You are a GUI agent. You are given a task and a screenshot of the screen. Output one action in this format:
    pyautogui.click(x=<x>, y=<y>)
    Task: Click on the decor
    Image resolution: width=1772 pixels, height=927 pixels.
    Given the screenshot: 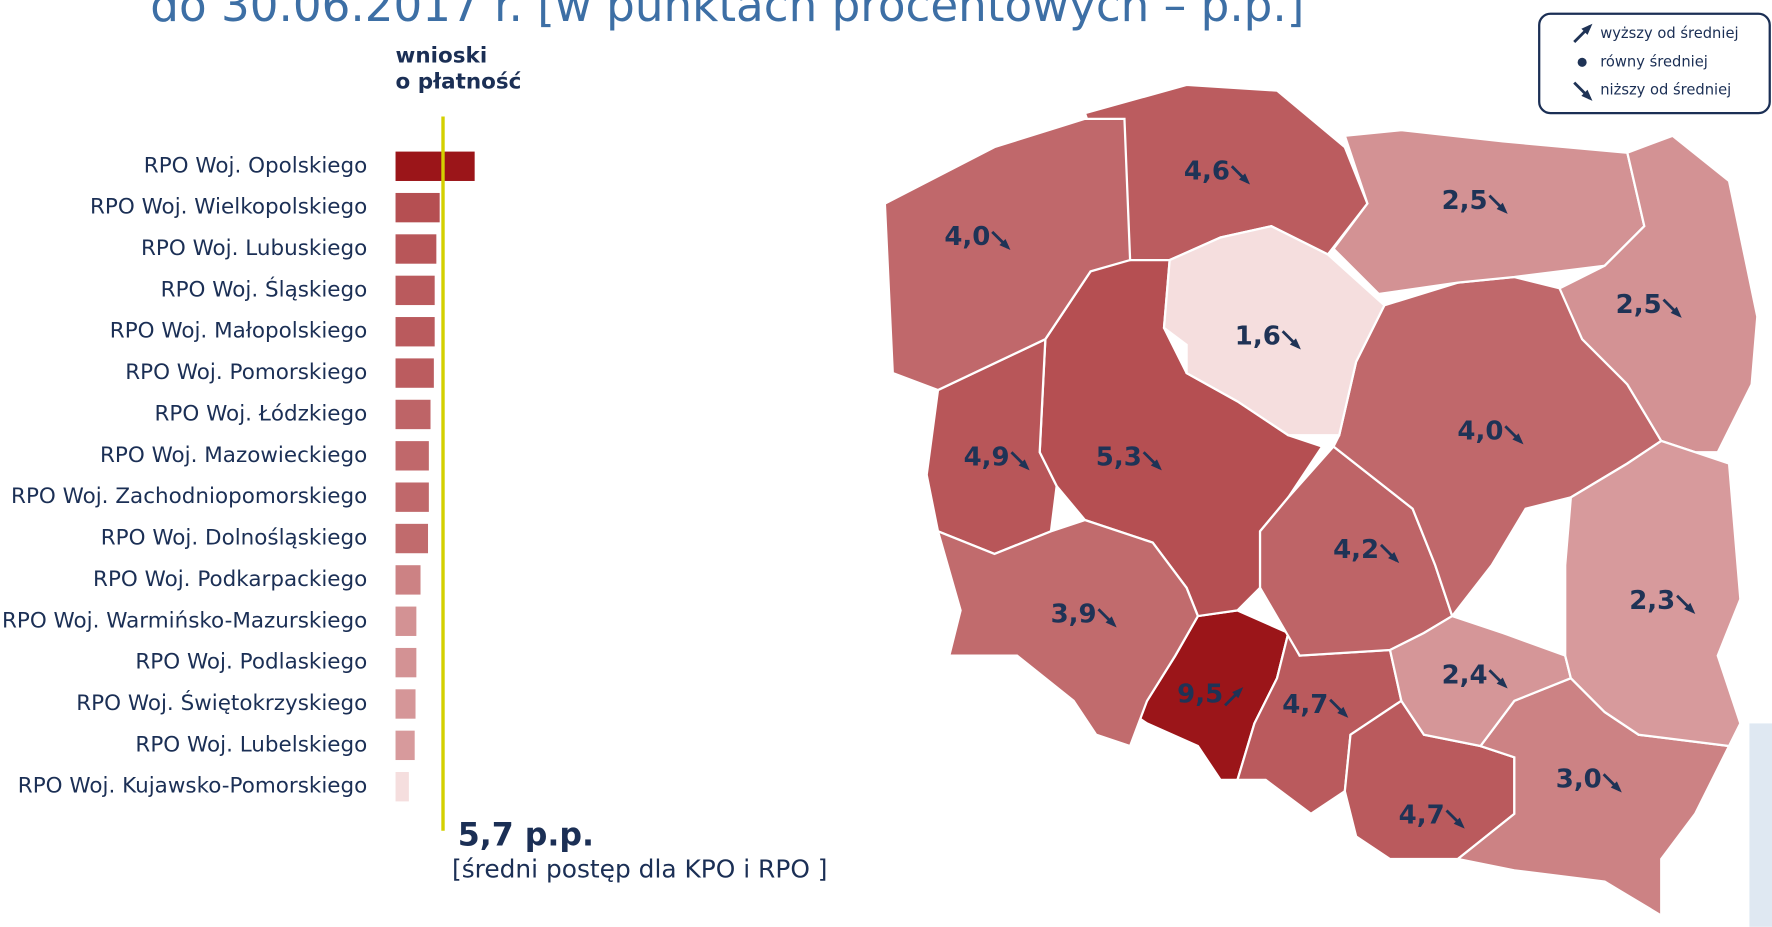 What is the action you would take?
    pyautogui.click(x=1760, y=825)
    